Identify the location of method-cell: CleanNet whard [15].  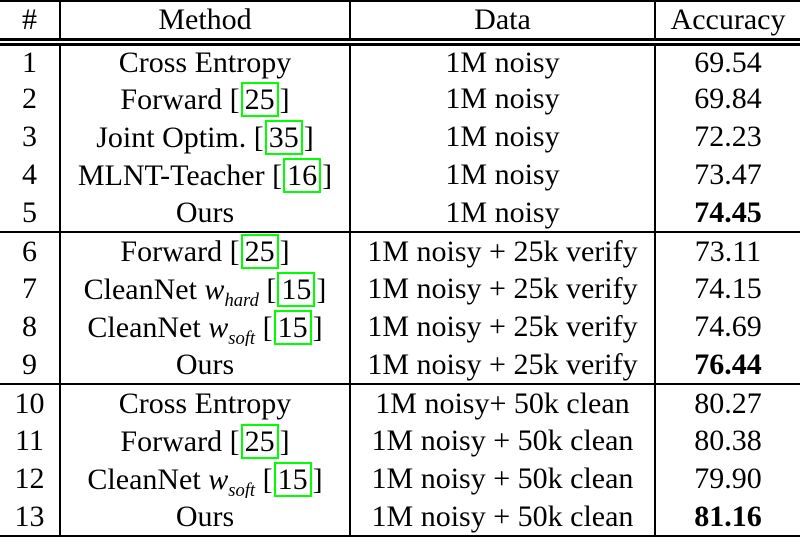
(204, 289).